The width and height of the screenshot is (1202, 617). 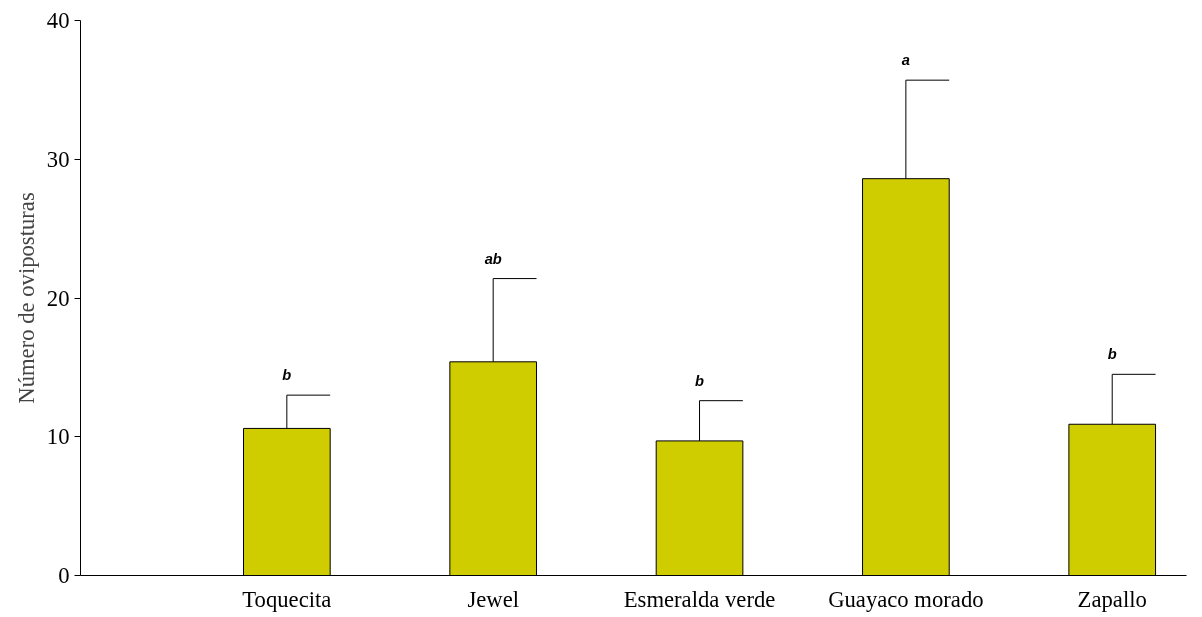 I want to click on y-tick-label: 40, so click(x=58, y=20).